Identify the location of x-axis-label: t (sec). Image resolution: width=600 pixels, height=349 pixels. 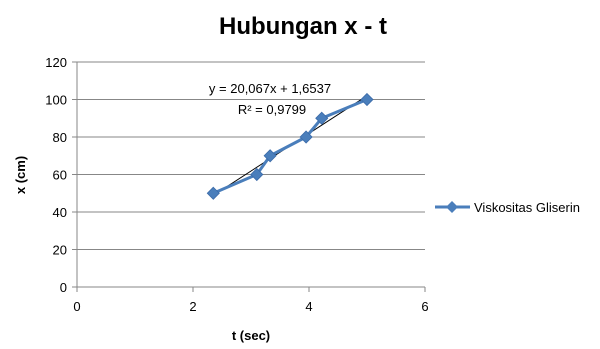
(251, 335).